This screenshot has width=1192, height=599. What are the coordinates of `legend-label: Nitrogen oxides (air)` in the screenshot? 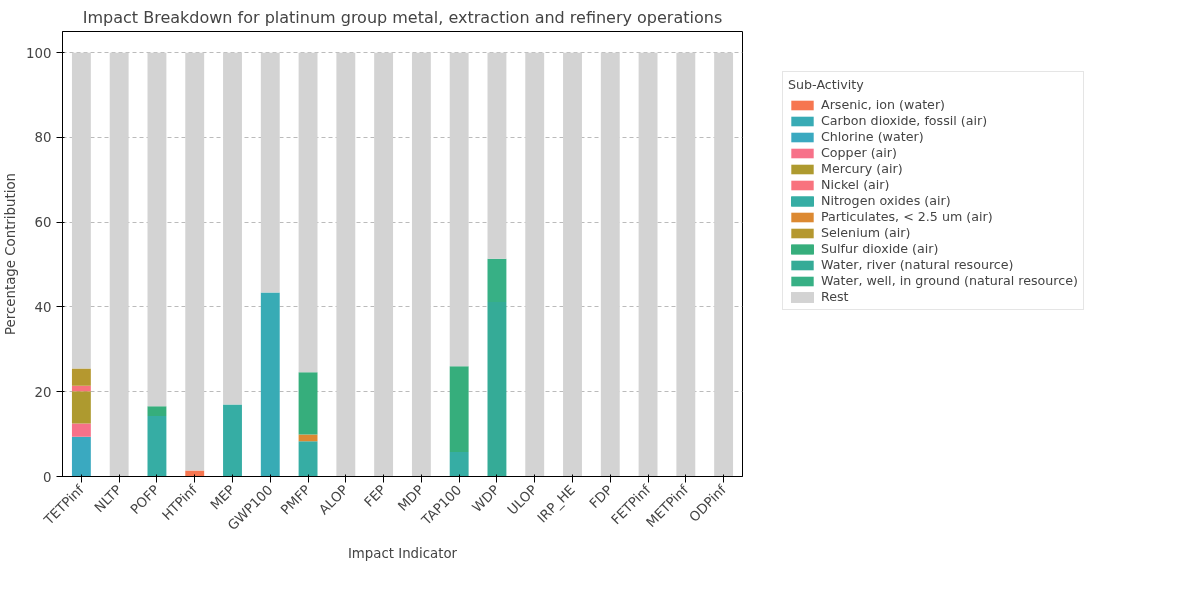 It's located at (886, 200).